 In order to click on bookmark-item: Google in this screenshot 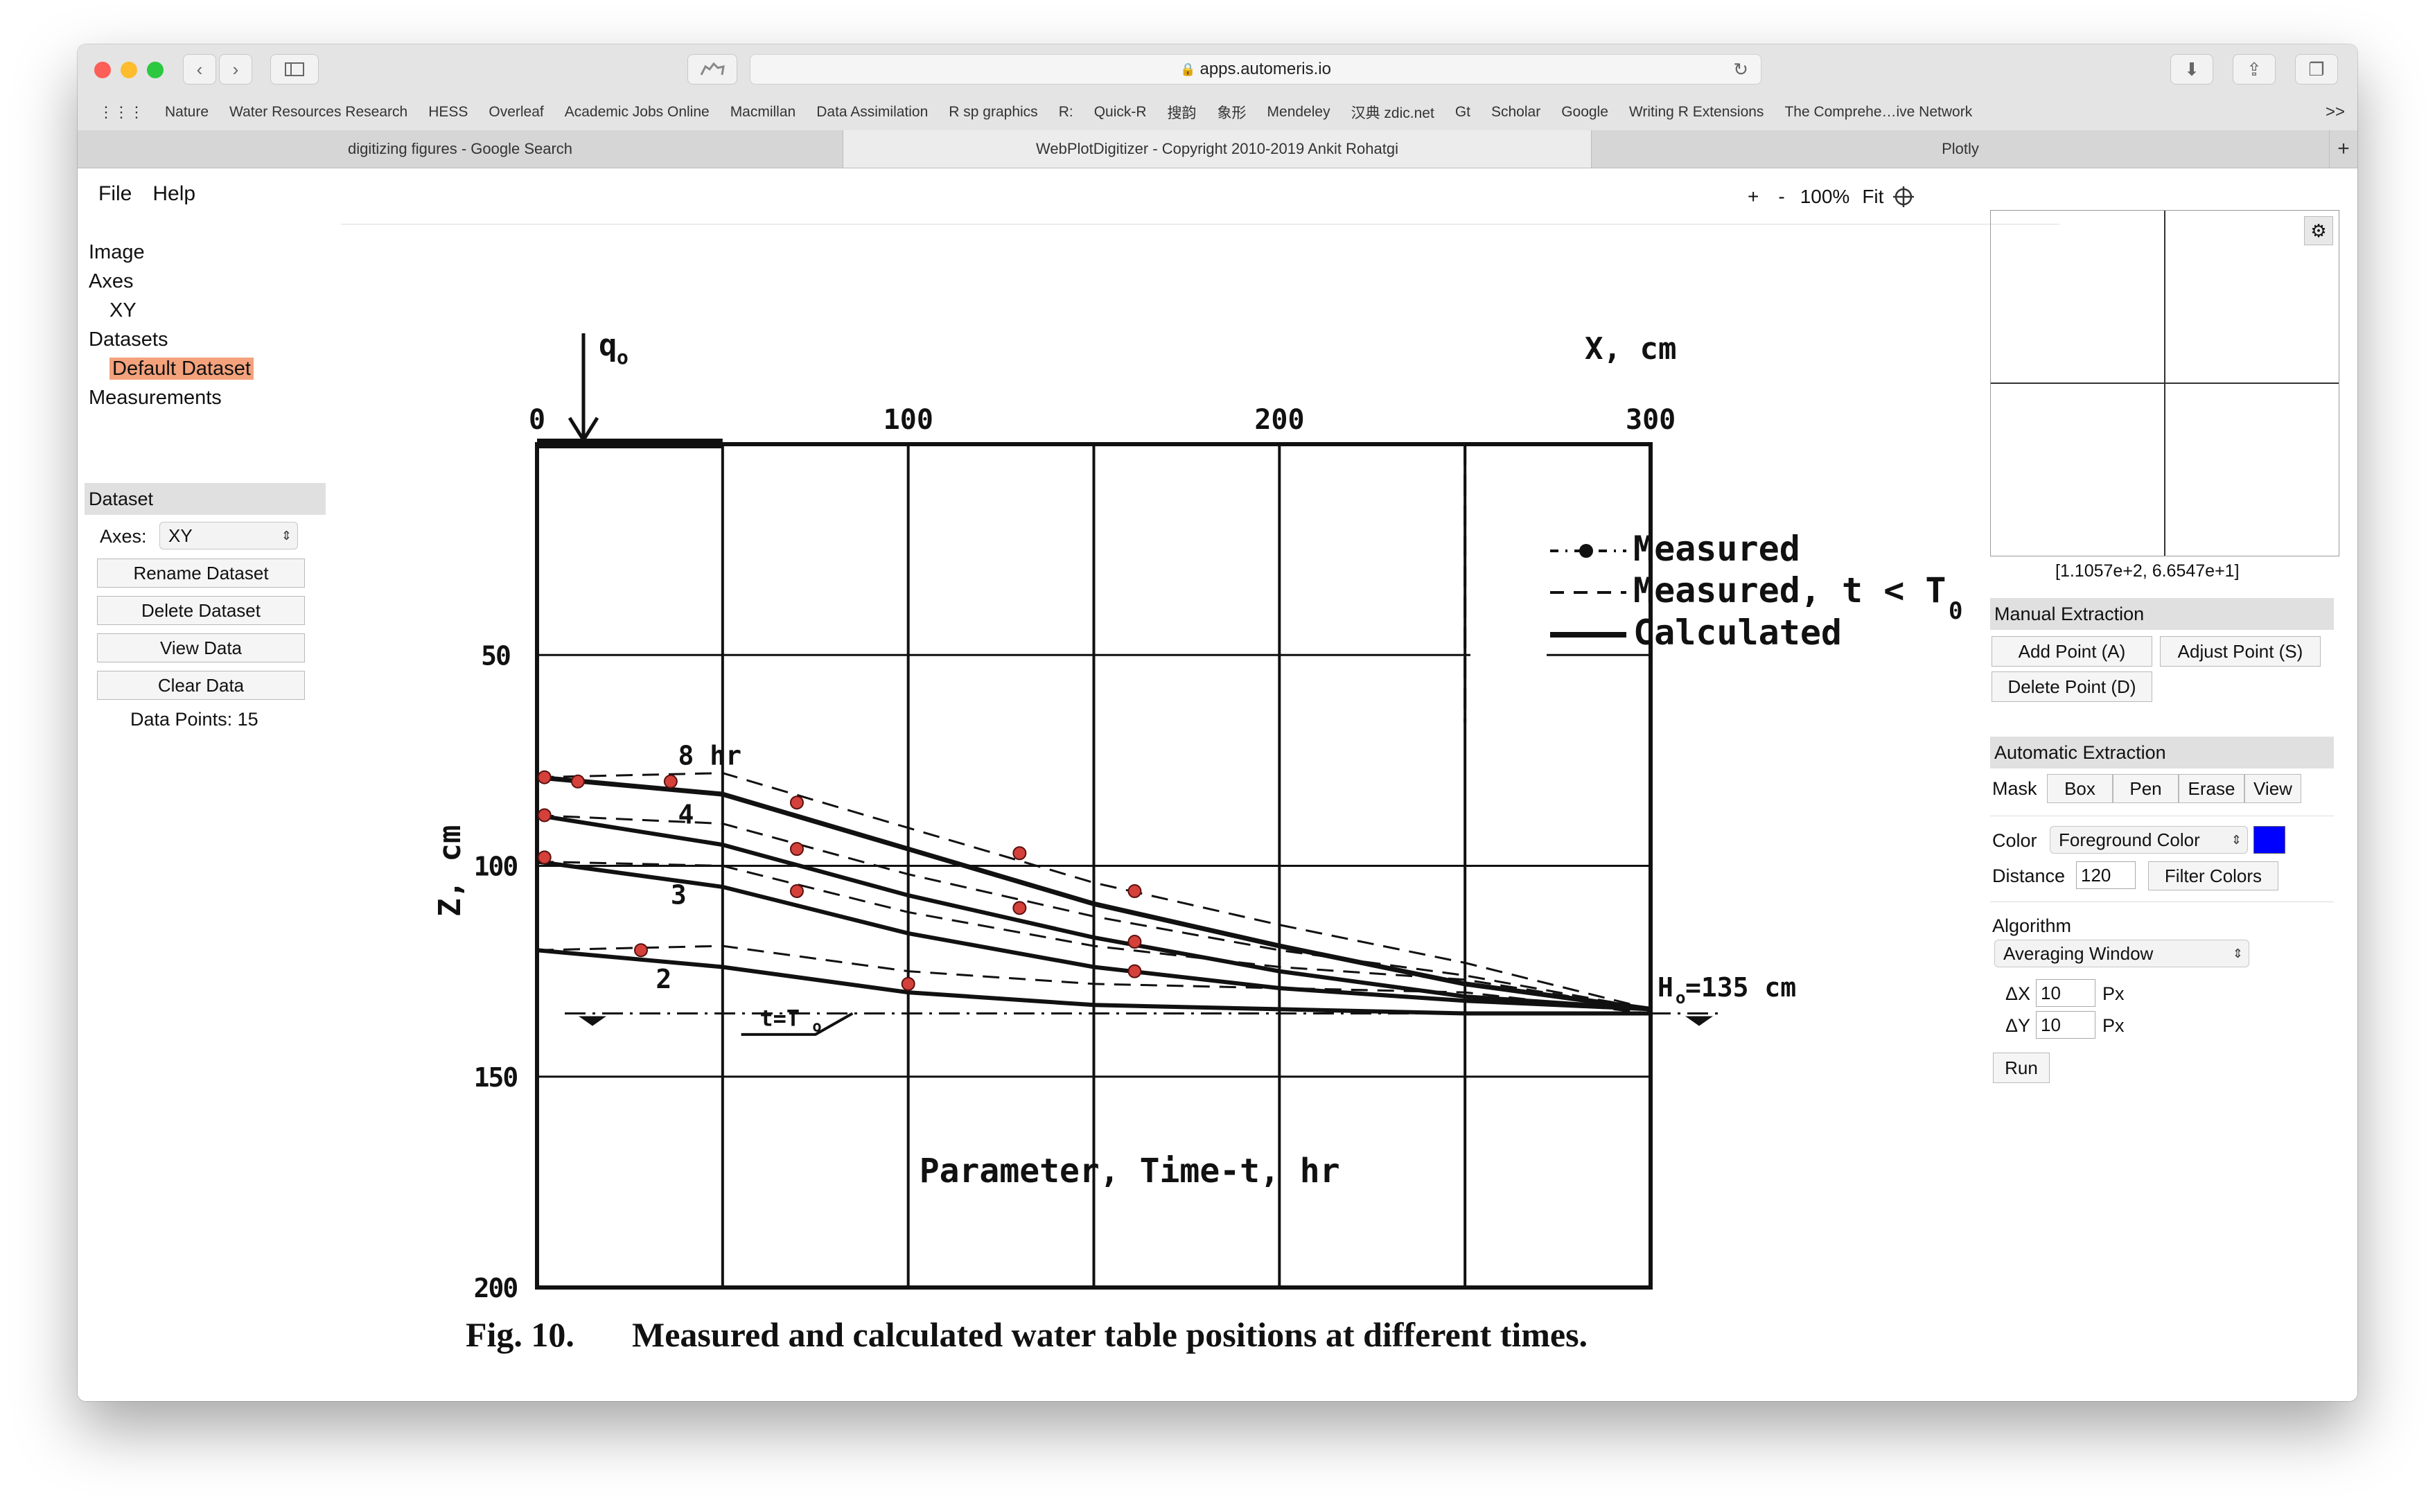, I will do `click(1584, 112)`.